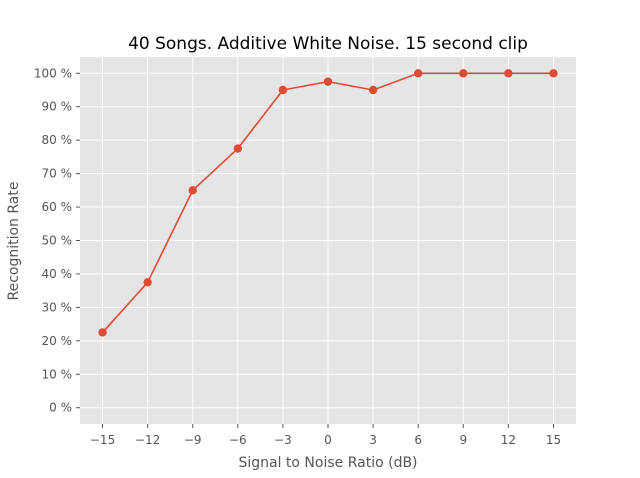 This screenshot has height=478, width=640. What do you see at coordinates (102, 440) in the screenshot?
I see `x-tick-label: −15` at bounding box center [102, 440].